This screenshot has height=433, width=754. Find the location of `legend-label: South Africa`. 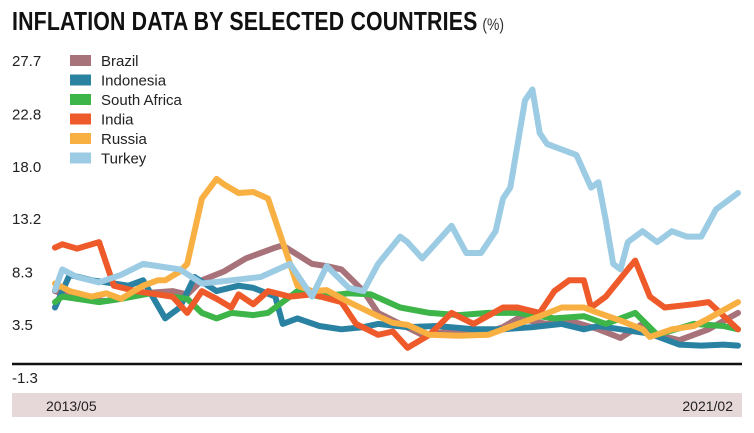

legend-label: South Africa is located at coordinates (142, 100).